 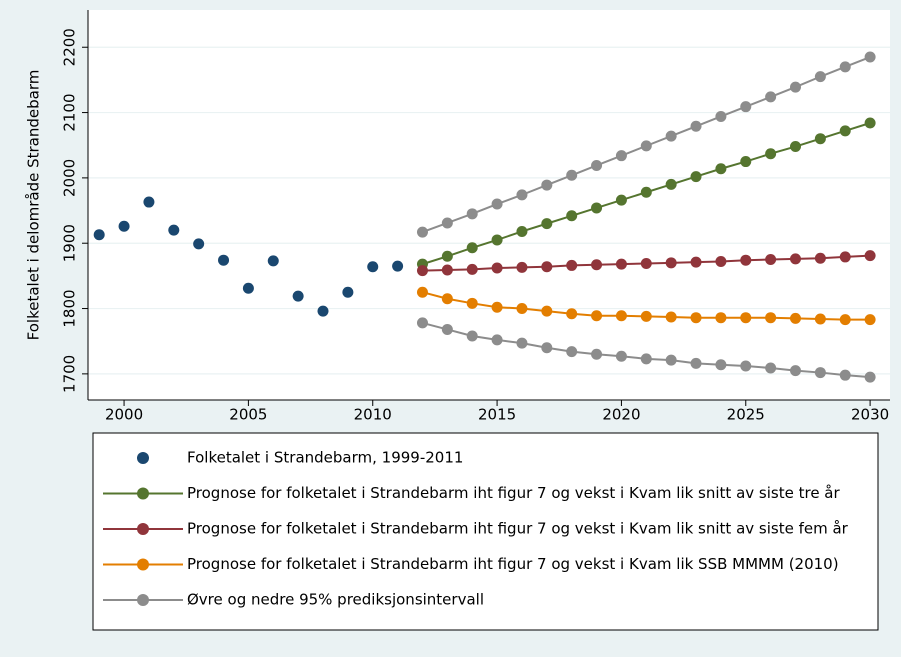 What do you see at coordinates (325, 458) in the screenshot?
I see `legend-label: Folketalet i Strandebarm, 1999-2011` at bounding box center [325, 458].